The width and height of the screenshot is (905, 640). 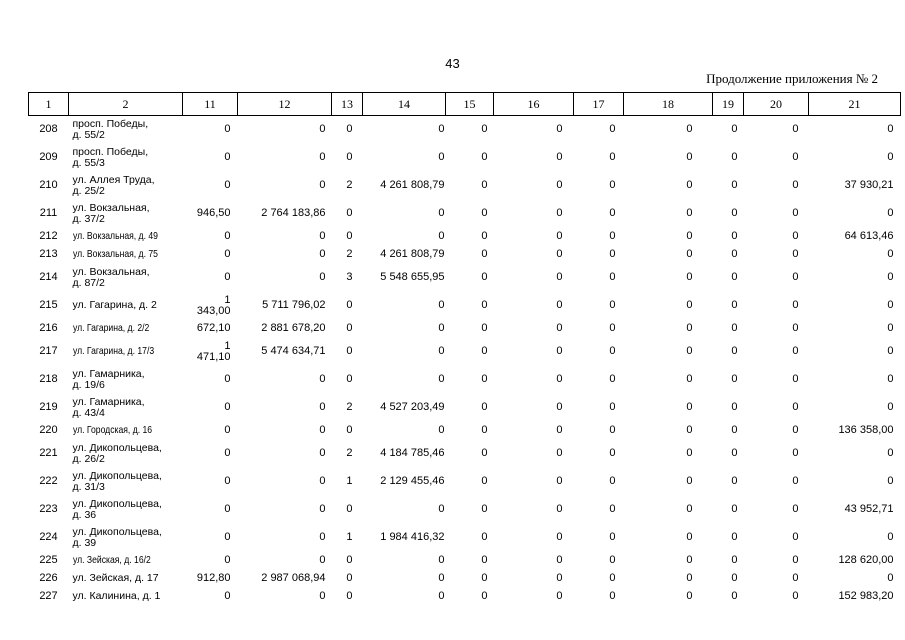 What do you see at coordinates (776, 104) in the screenshot?
I see `header-cell: 20` at bounding box center [776, 104].